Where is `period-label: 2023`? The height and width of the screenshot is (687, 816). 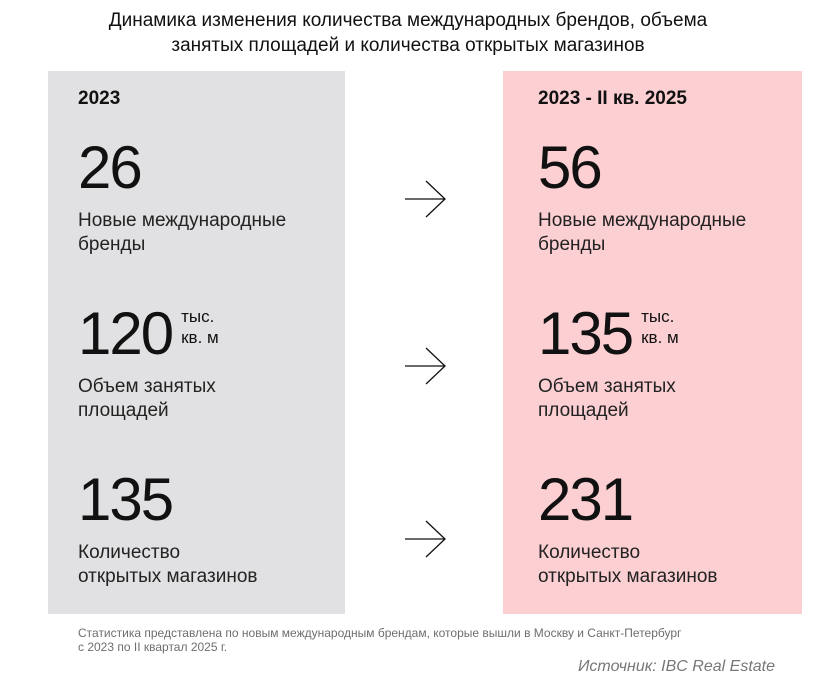
period-label: 2023 is located at coordinates (99, 98).